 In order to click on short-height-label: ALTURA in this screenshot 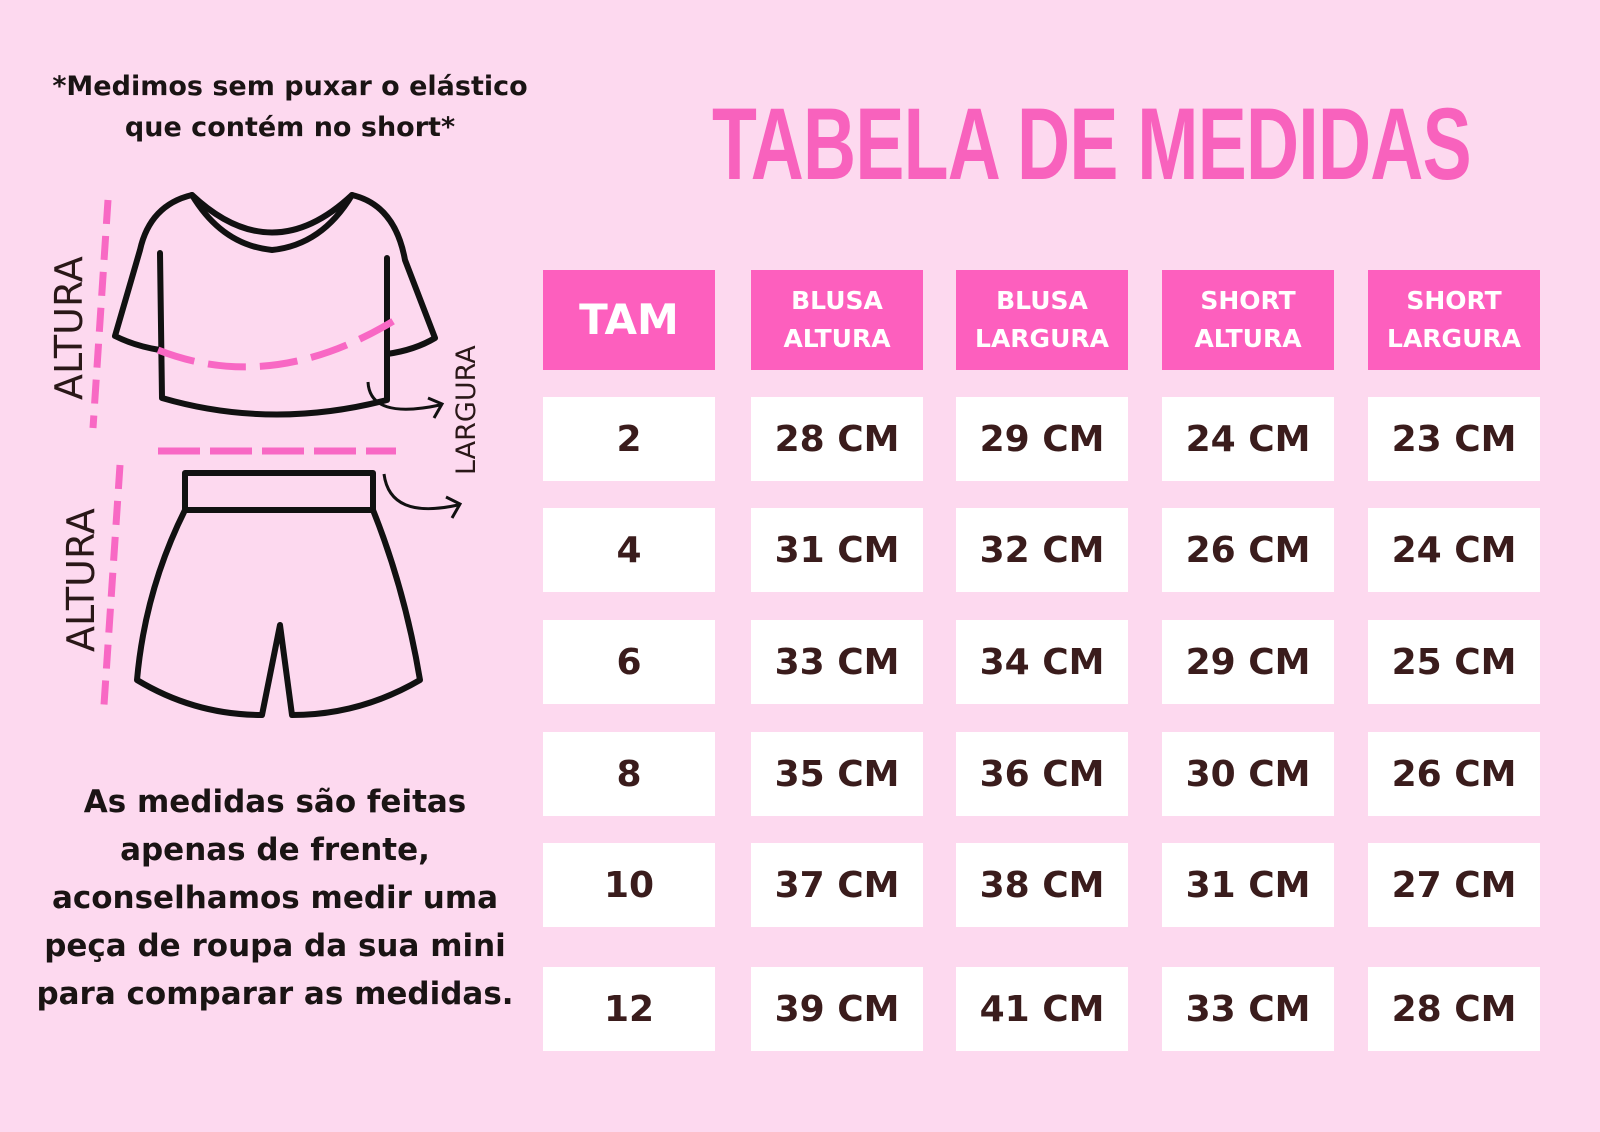, I will do `click(81, 580)`.